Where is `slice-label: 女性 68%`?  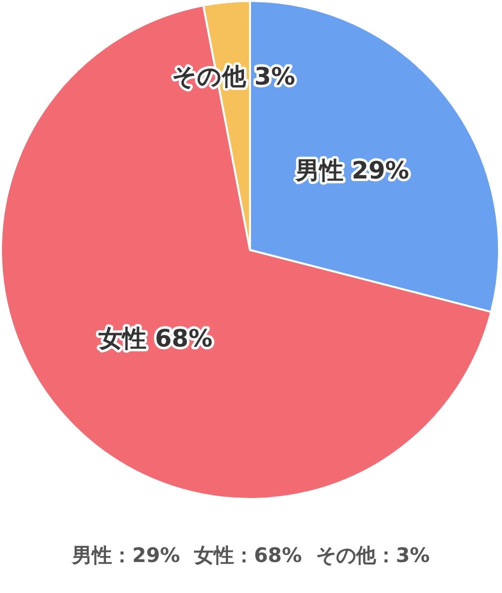
slice-label: 女性 68% is located at coordinates (155, 338).